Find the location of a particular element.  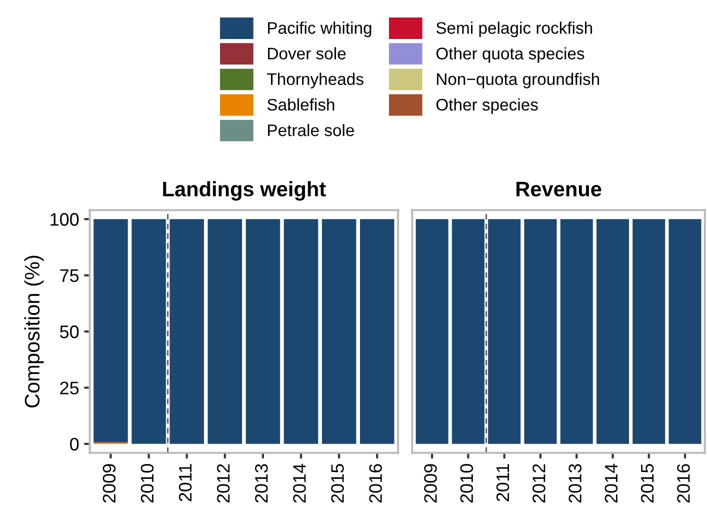

y-tick-label: 50 is located at coordinates (69, 331).